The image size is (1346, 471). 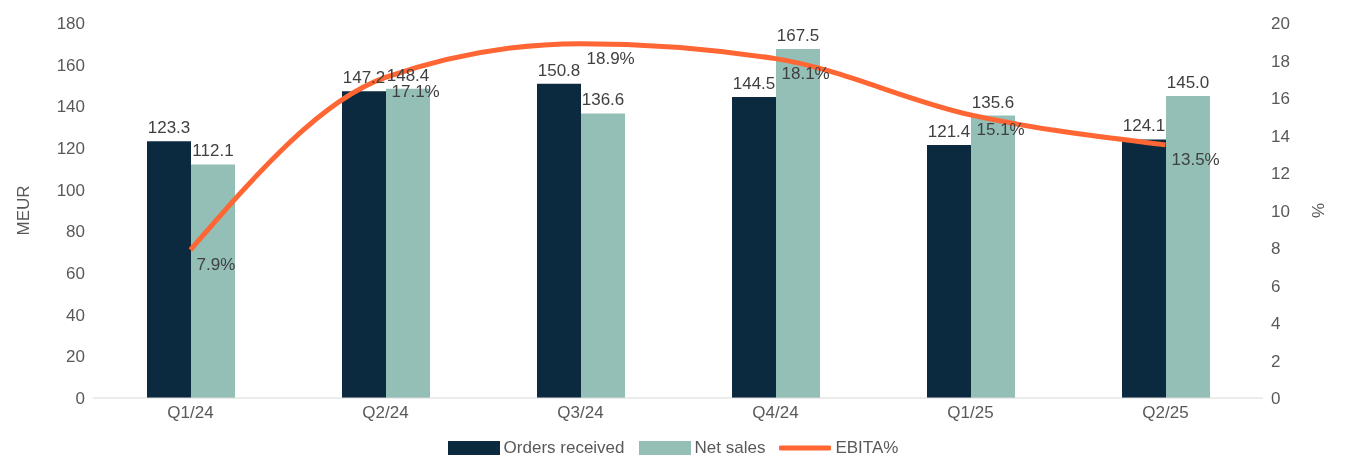 What do you see at coordinates (603, 100) in the screenshot?
I see `data-label: 136.6` at bounding box center [603, 100].